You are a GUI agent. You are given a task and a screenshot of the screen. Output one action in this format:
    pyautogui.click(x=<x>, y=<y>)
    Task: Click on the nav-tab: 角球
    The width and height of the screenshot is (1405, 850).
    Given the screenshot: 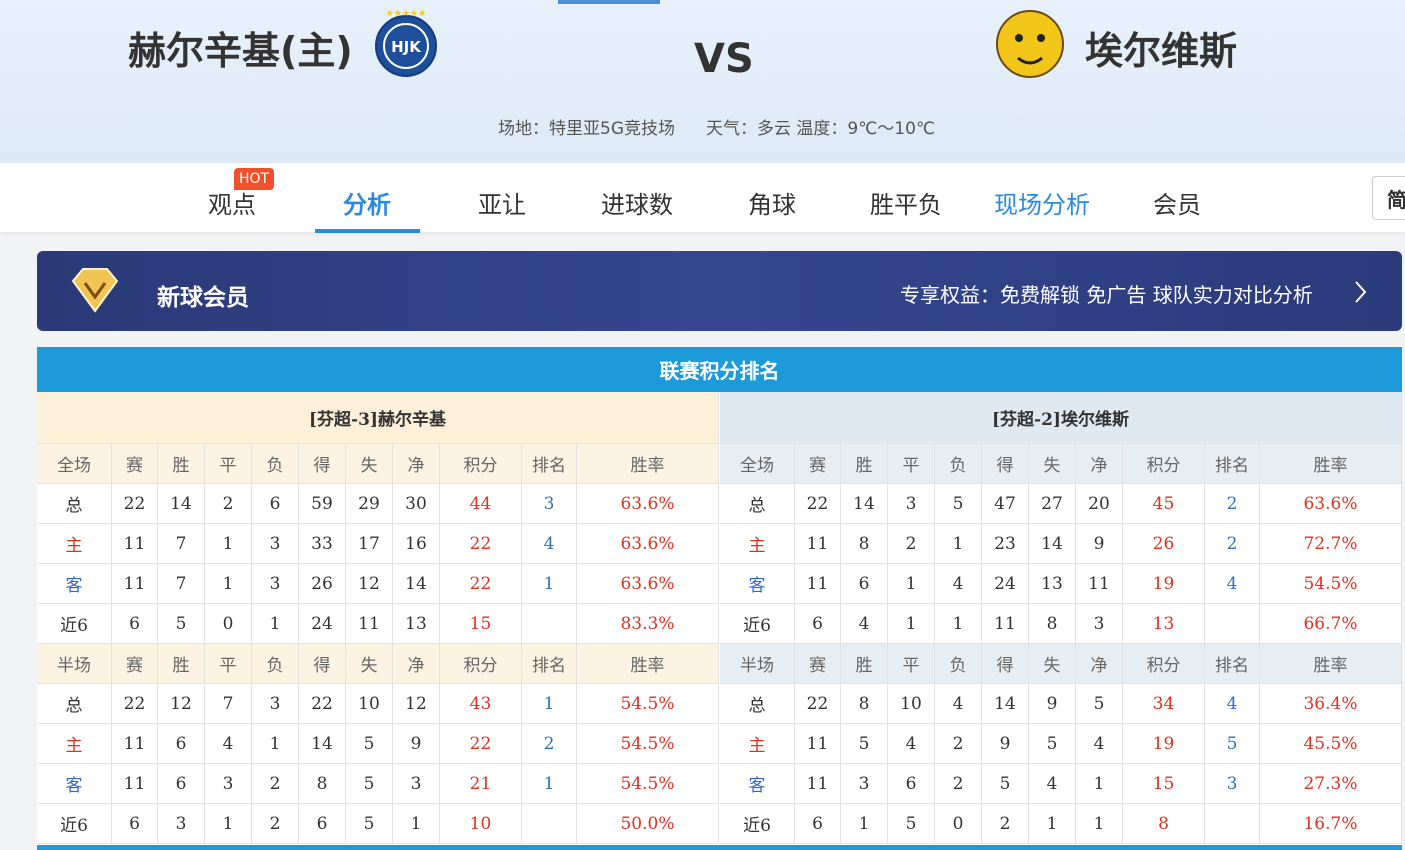 What is the action you would take?
    pyautogui.click(x=772, y=205)
    